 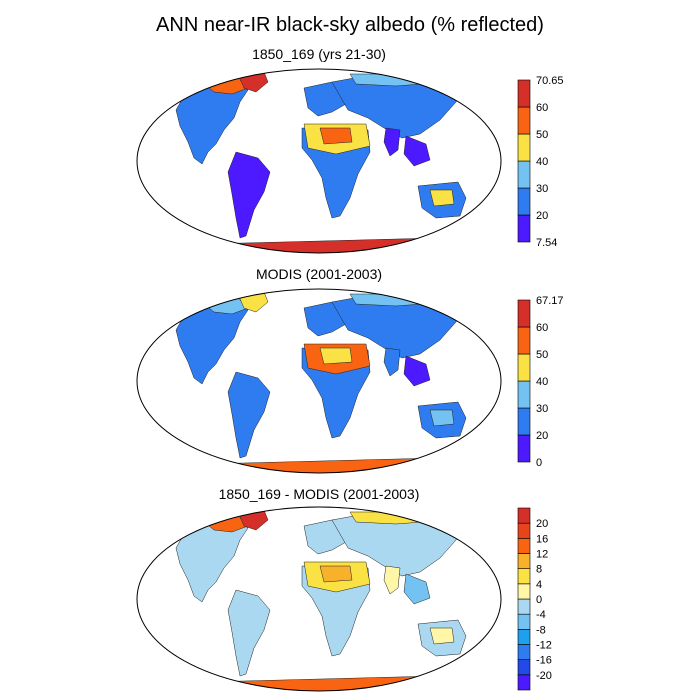 What do you see at coordinates (550, 81) in the screenshot?
I see `colorbar-label: 70.65` at bounding box center [550, 81].